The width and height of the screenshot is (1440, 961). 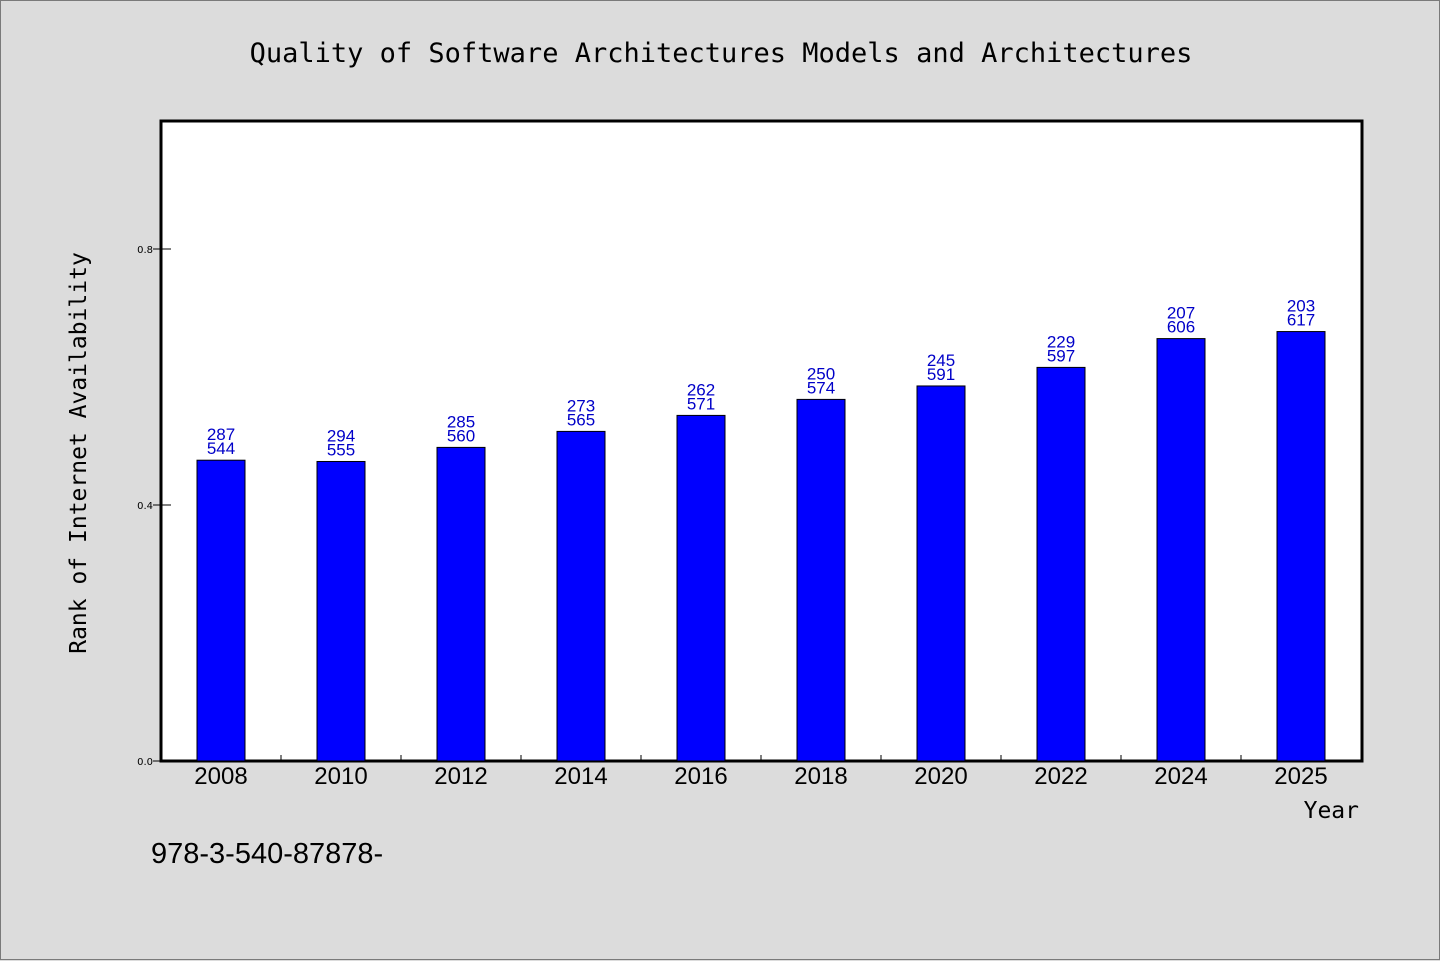 I want to click on bar-label-bottom: 560, so click(x=461, y=435).